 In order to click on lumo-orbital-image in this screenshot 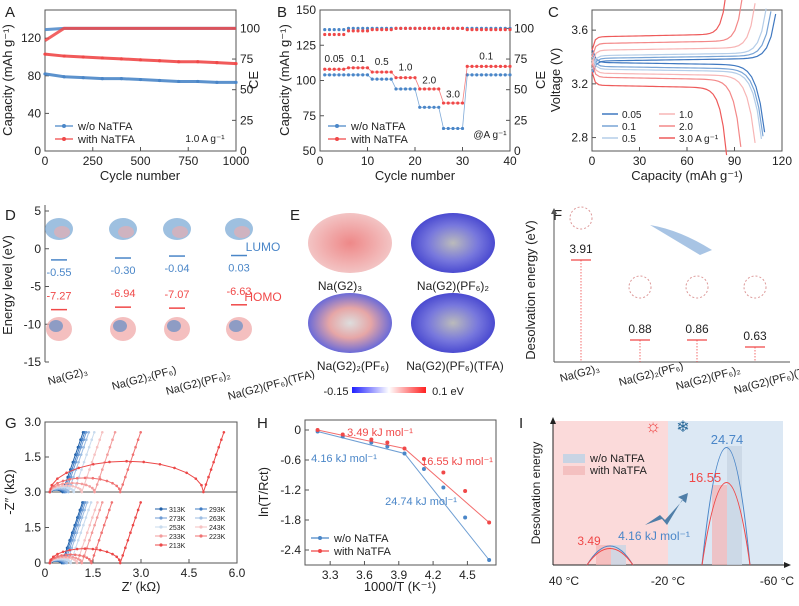, I will do `click(126, 232)`.